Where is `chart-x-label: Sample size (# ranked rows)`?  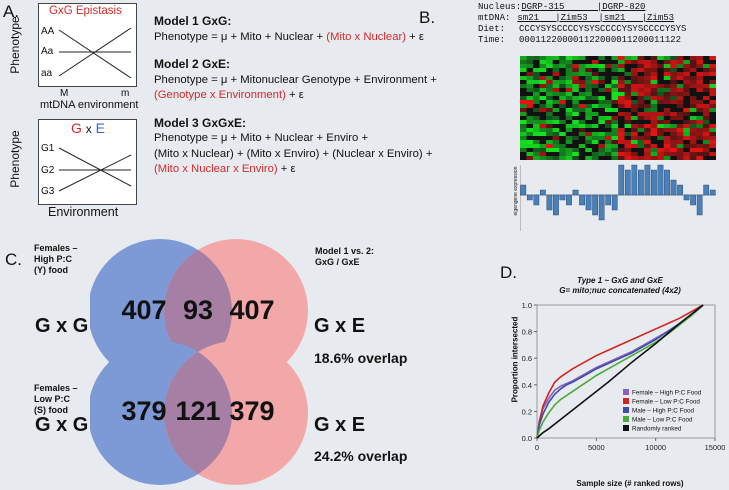
chart-x-label: Sample size (# ranked rows) is located at coordinates (630, 483).